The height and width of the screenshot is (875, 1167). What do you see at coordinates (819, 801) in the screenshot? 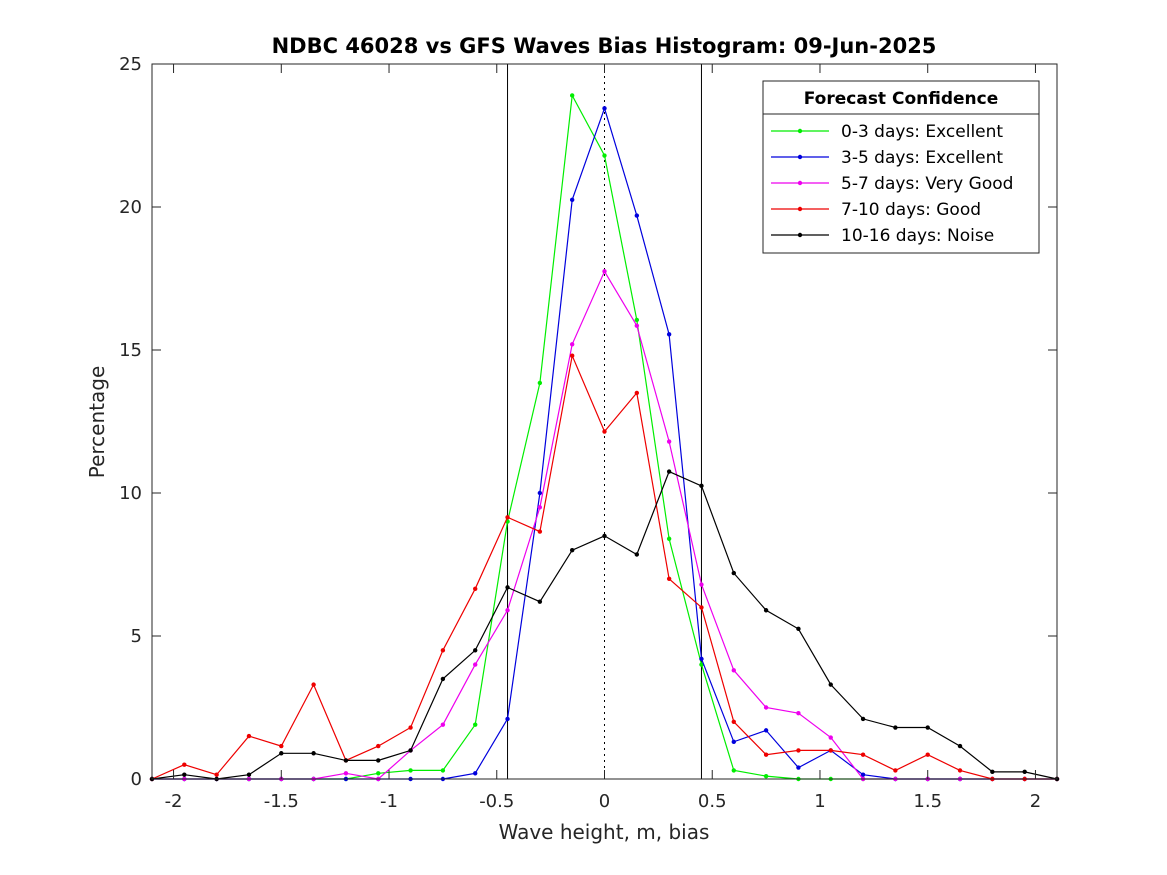
I see `x-tick-label: 1` at bounding box center [819, 801].